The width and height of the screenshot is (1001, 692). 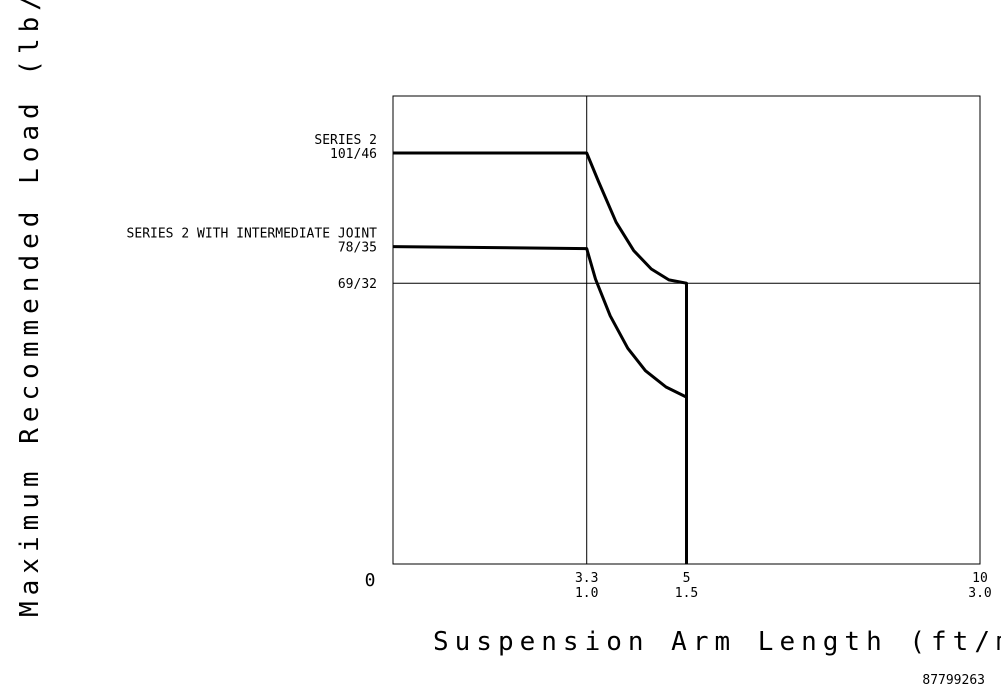 What do you see at coordinates (252, 234) in the screenshot?
I see `series-name-label: SERIES 2 WITH INTERMEDIATE JOINT` at bounding box center [252, 234].